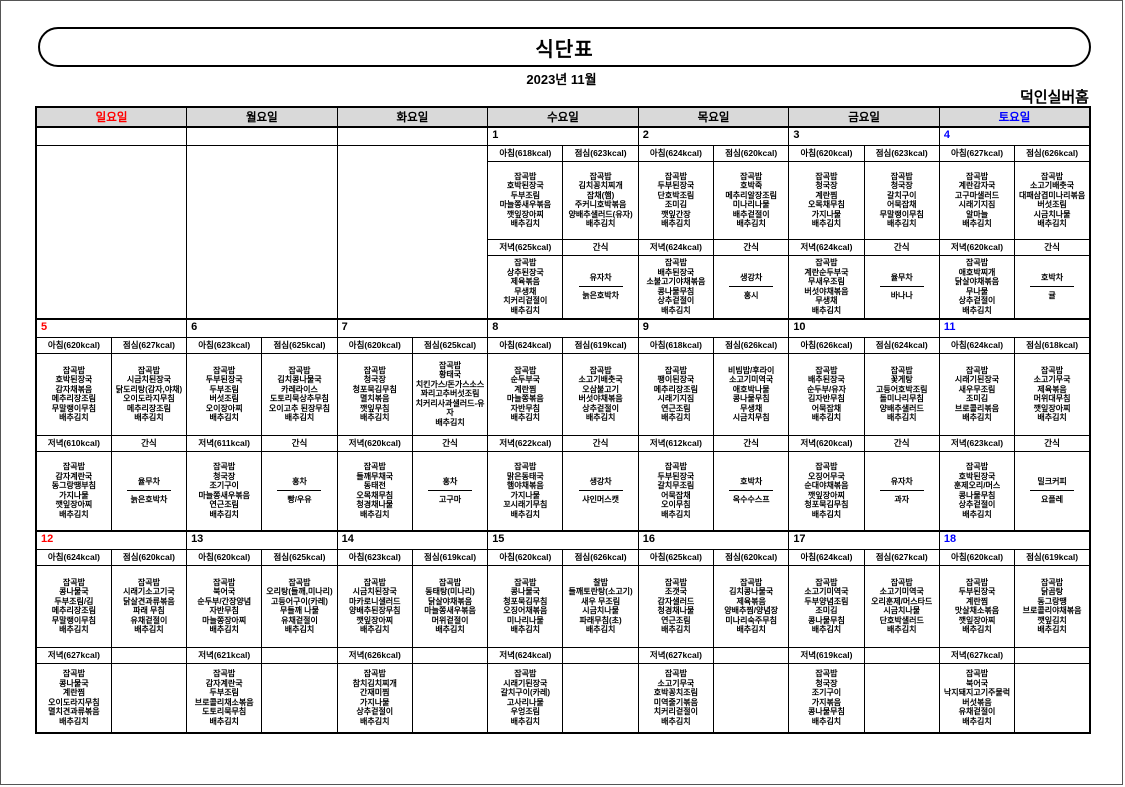  What do you see at coordinates (977, 693) in the screenshot?
I see `menu-item: 낙지돼지고기주물럭` at bounding box center [977, 693].